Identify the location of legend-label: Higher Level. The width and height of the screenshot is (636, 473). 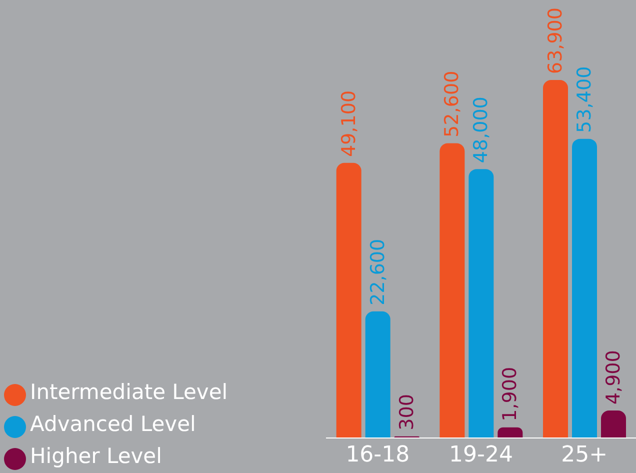
(96, 456).